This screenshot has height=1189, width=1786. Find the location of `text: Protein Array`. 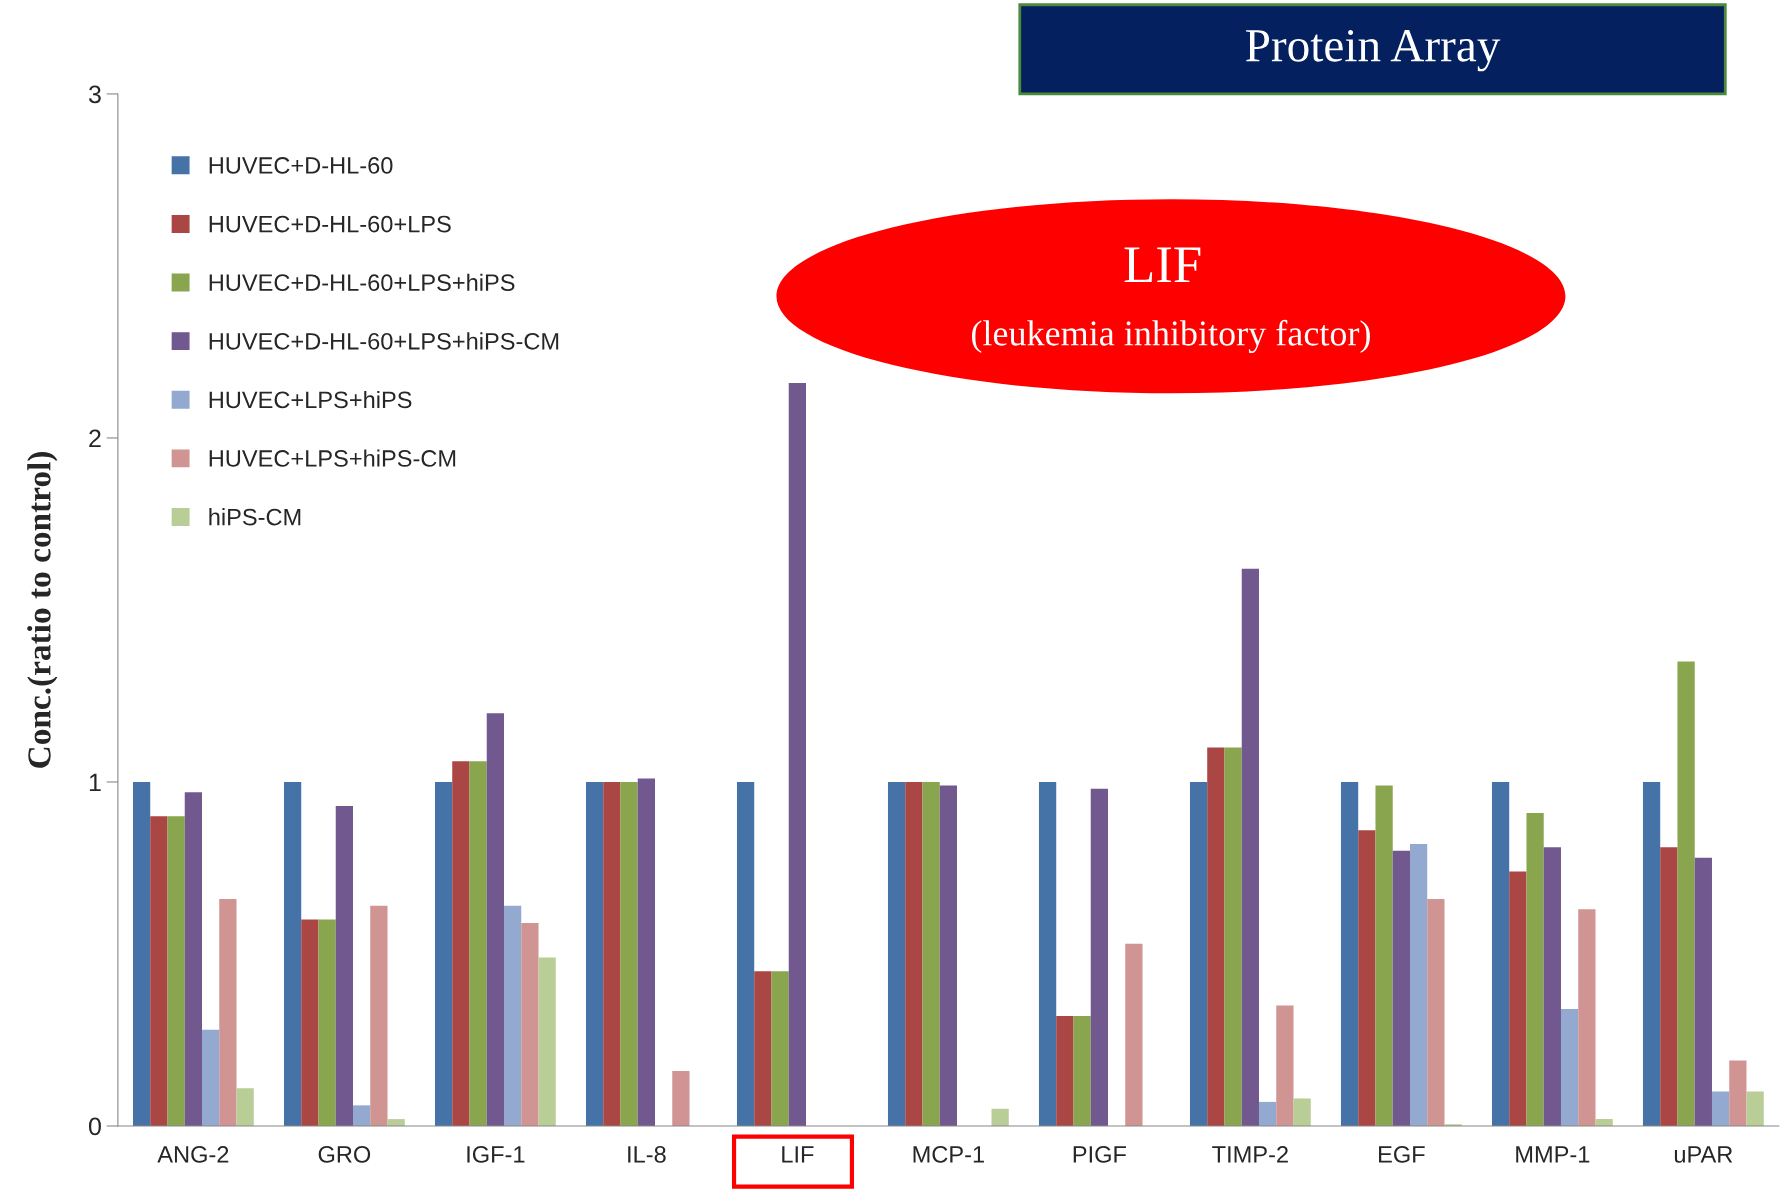

text: Protein Array is located at coordinates (1373, 50).